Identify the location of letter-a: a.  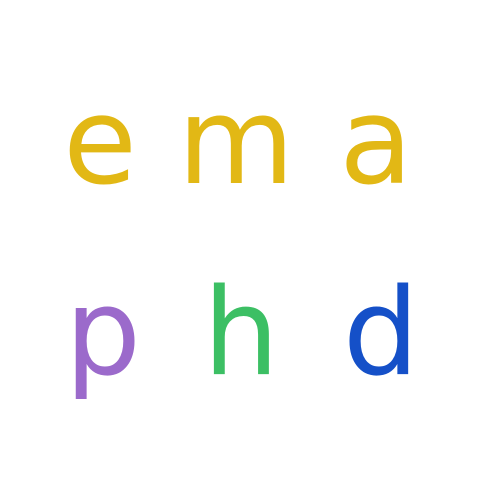
(376, 142).